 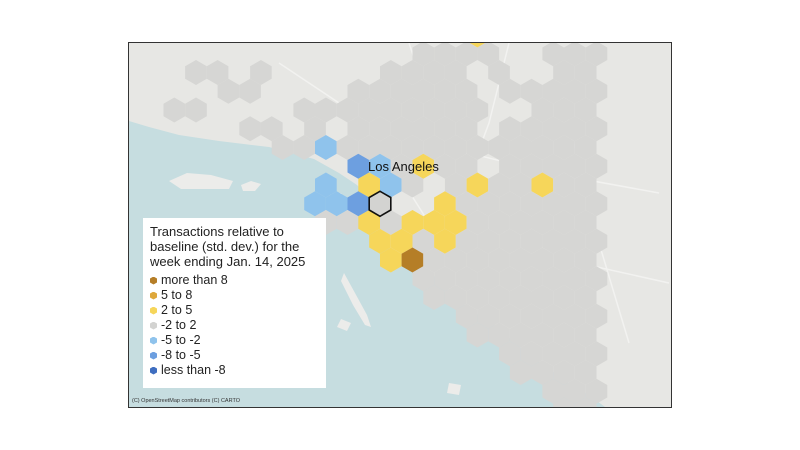 What do you see at coordinates (234, 340) in the screenshot?
I see `legend-item: -5 to -2` at bounding box center [234, 340].